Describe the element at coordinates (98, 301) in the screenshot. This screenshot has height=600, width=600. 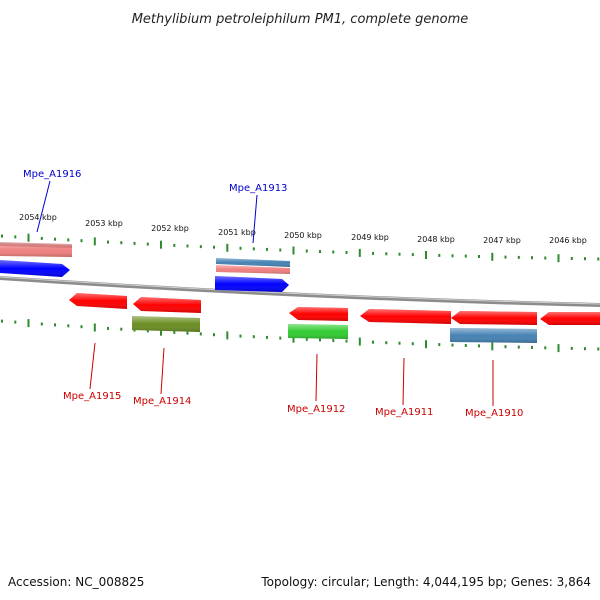
I see `gene-mpe-a1915` at that location.